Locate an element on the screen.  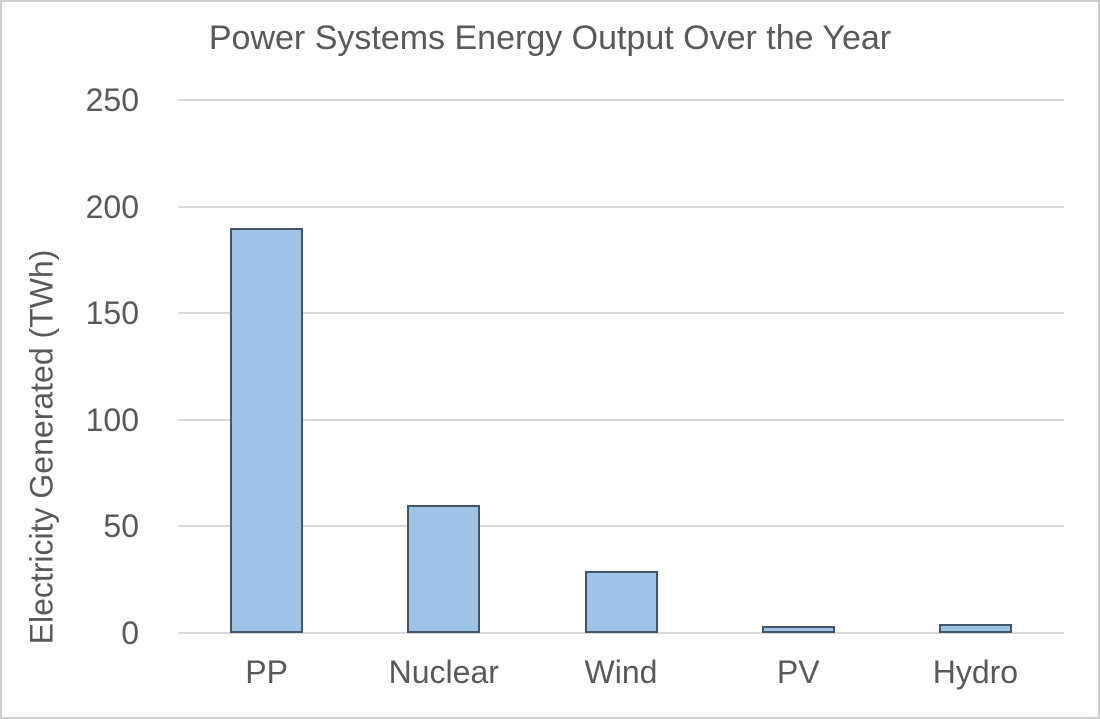
x-category-label: PV is located at coordinates (798, 672).